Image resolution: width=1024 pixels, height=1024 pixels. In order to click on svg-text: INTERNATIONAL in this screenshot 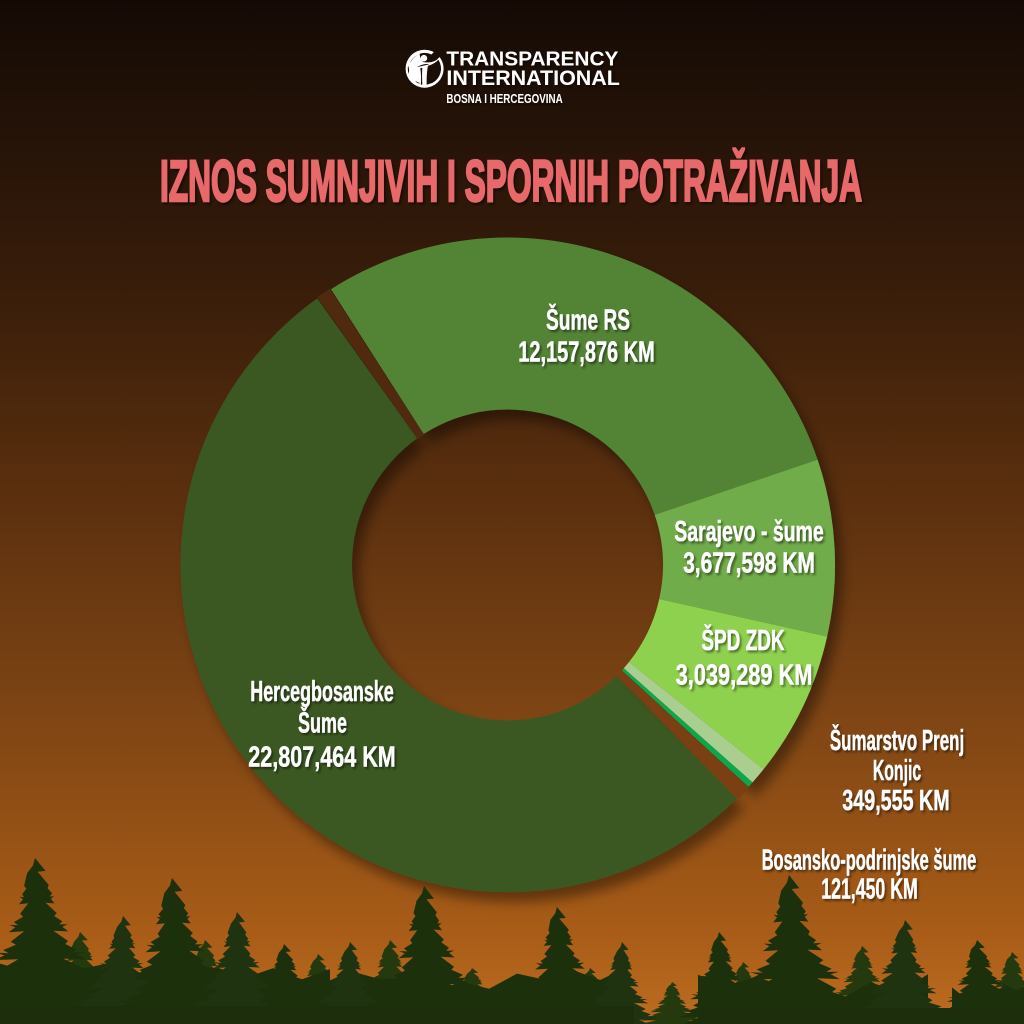, I will do `click(532, 78)`.